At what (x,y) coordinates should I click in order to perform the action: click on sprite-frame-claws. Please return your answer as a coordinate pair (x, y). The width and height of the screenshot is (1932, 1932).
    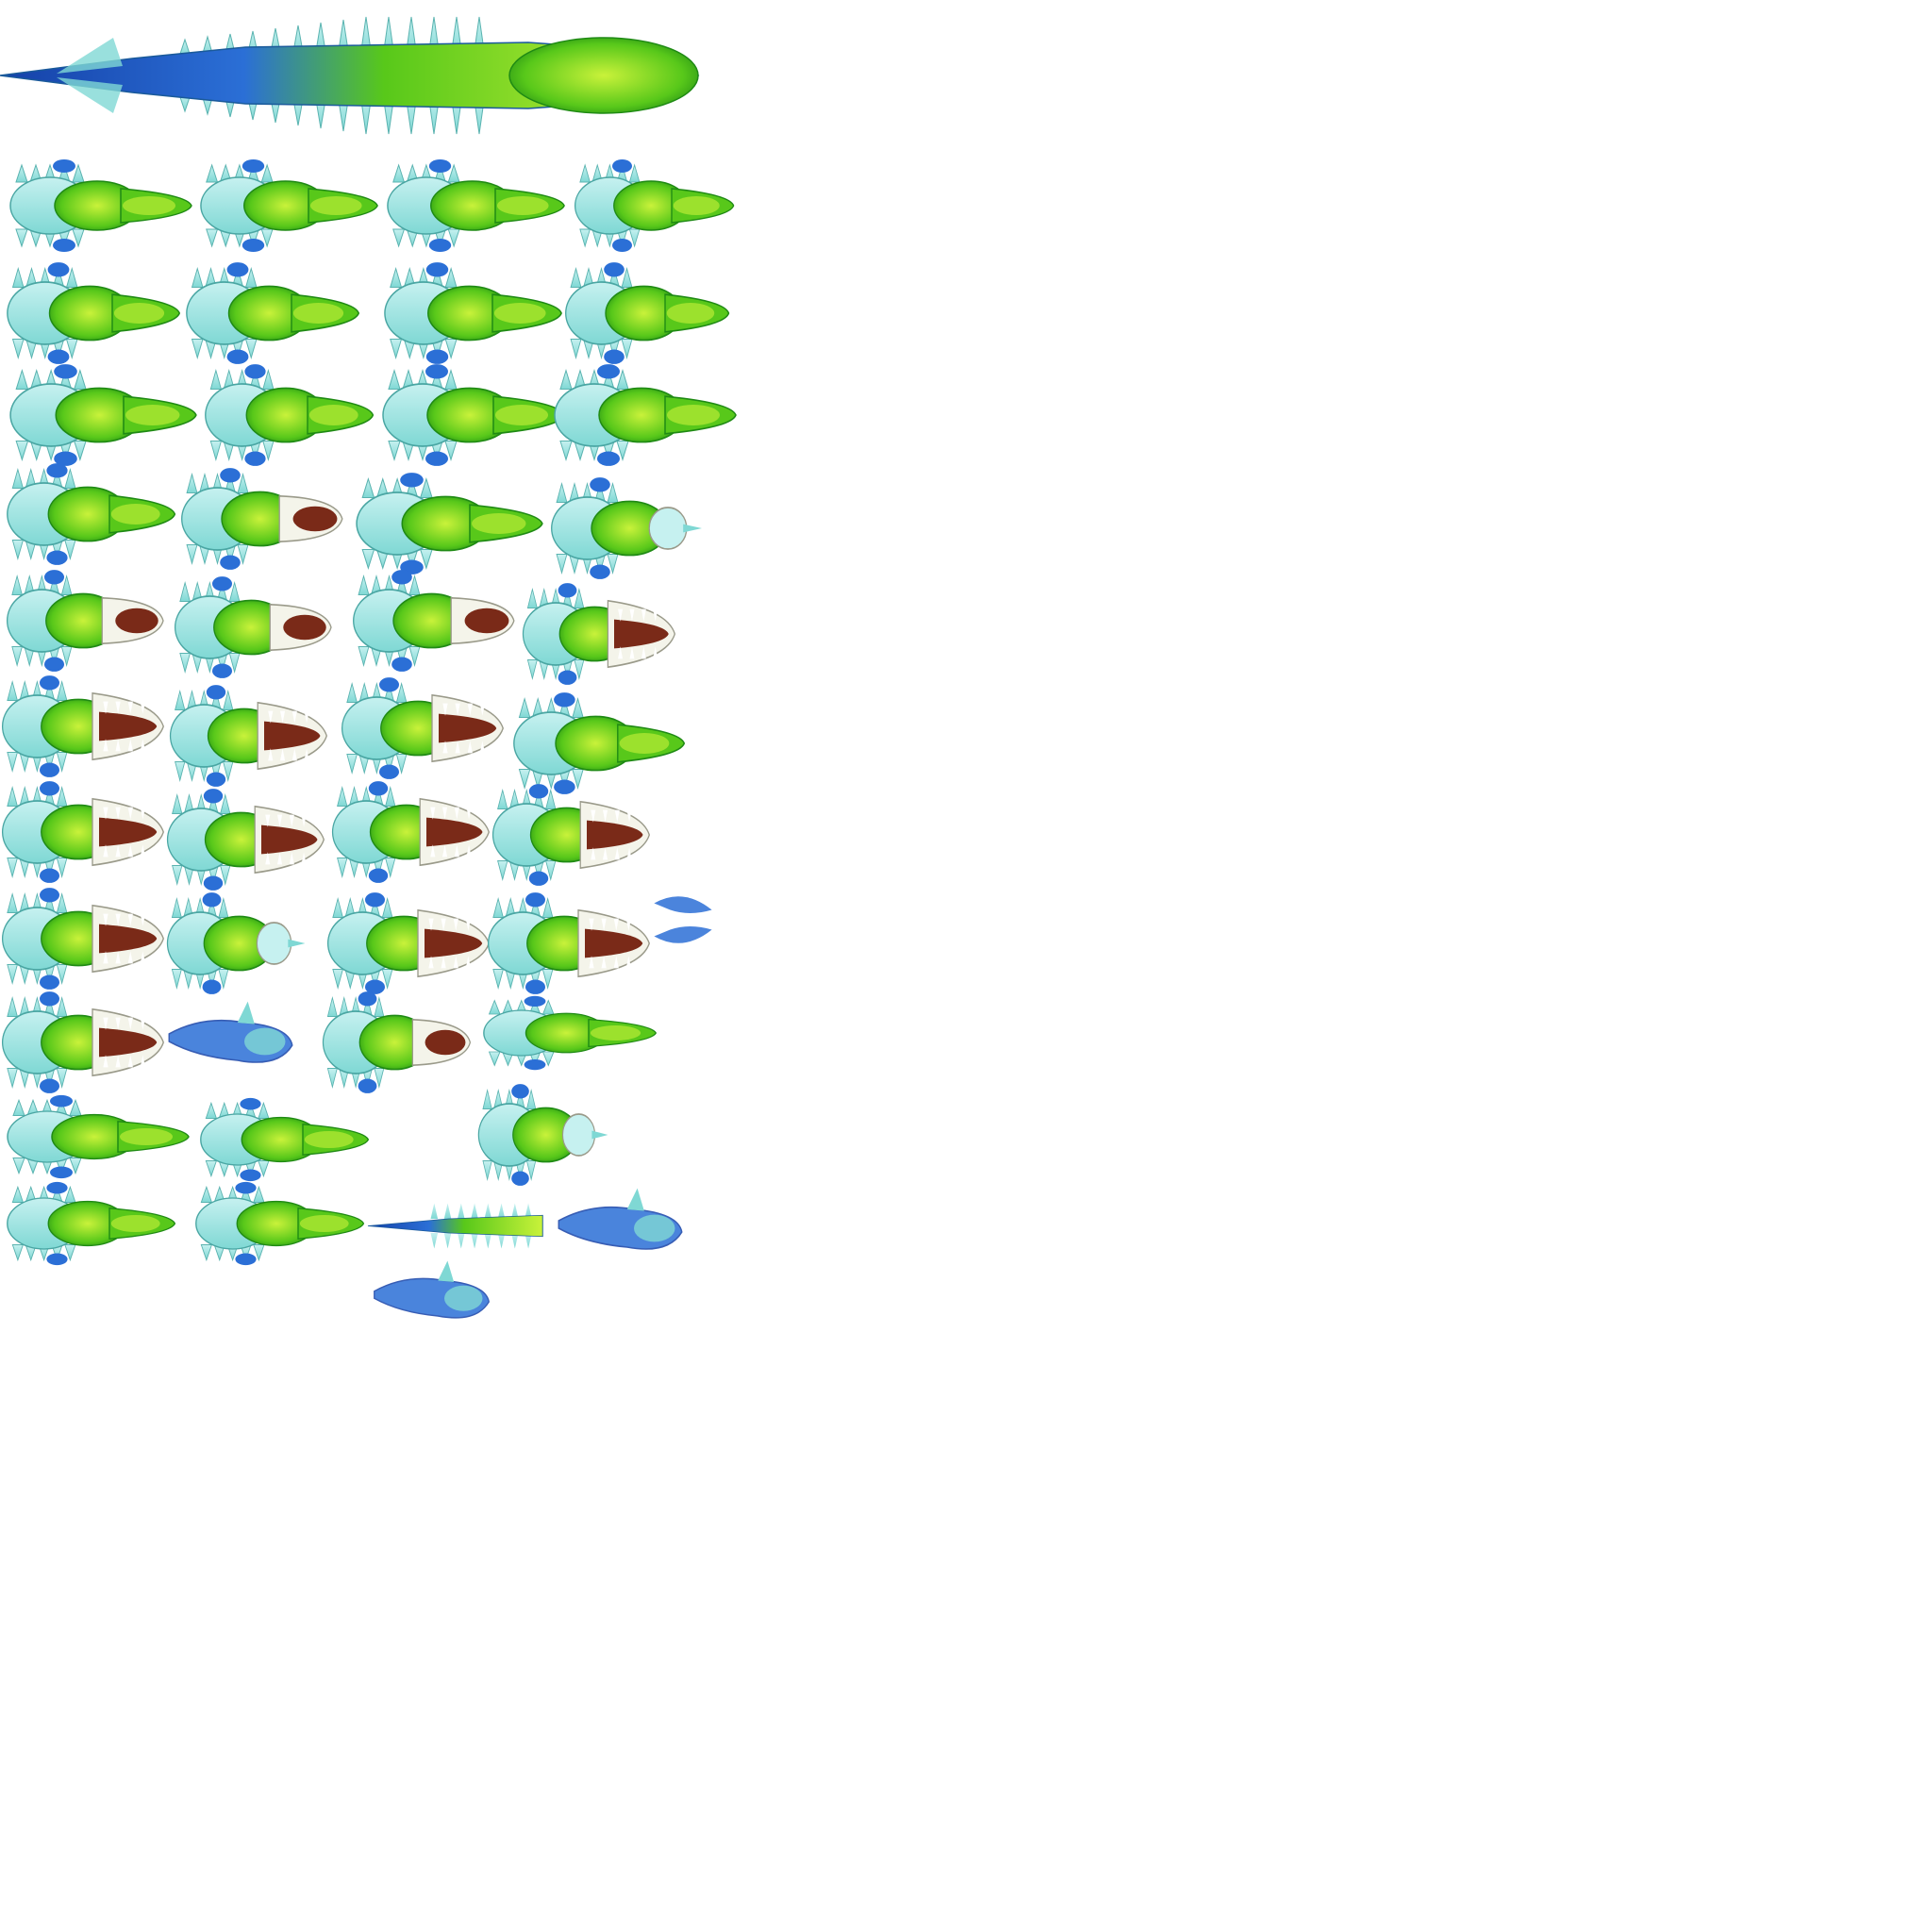
    Looking at the image, I should click on (683, 920).